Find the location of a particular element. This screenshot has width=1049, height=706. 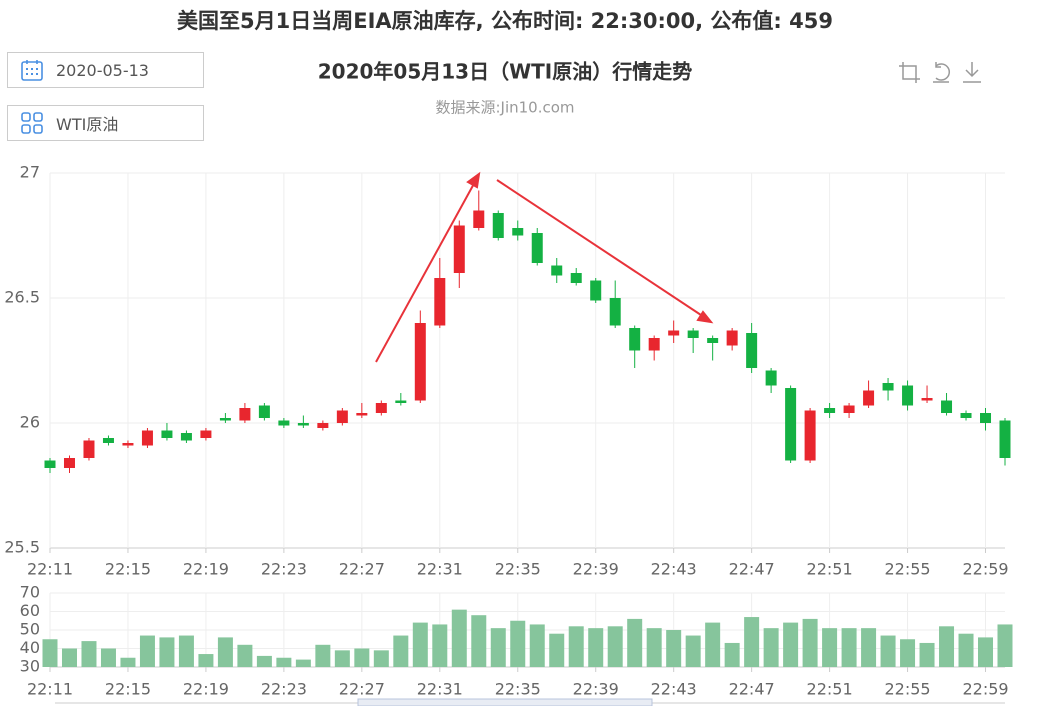

scrollbar is located at coordinates (530, 702).